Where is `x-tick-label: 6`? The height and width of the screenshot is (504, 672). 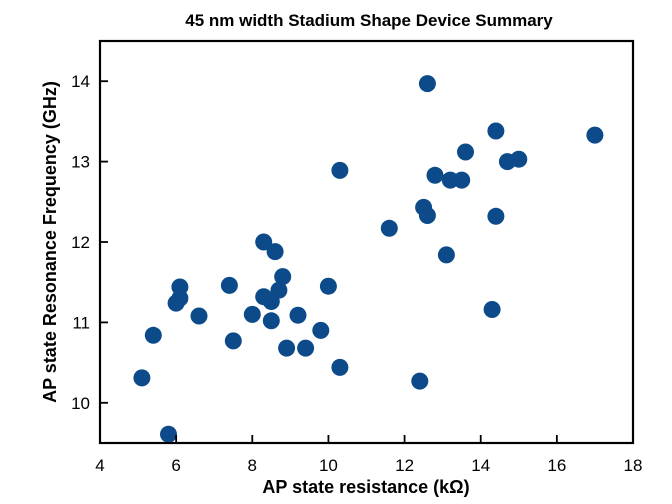 x-tick-label: 6 is located at coordinates (175, 465).